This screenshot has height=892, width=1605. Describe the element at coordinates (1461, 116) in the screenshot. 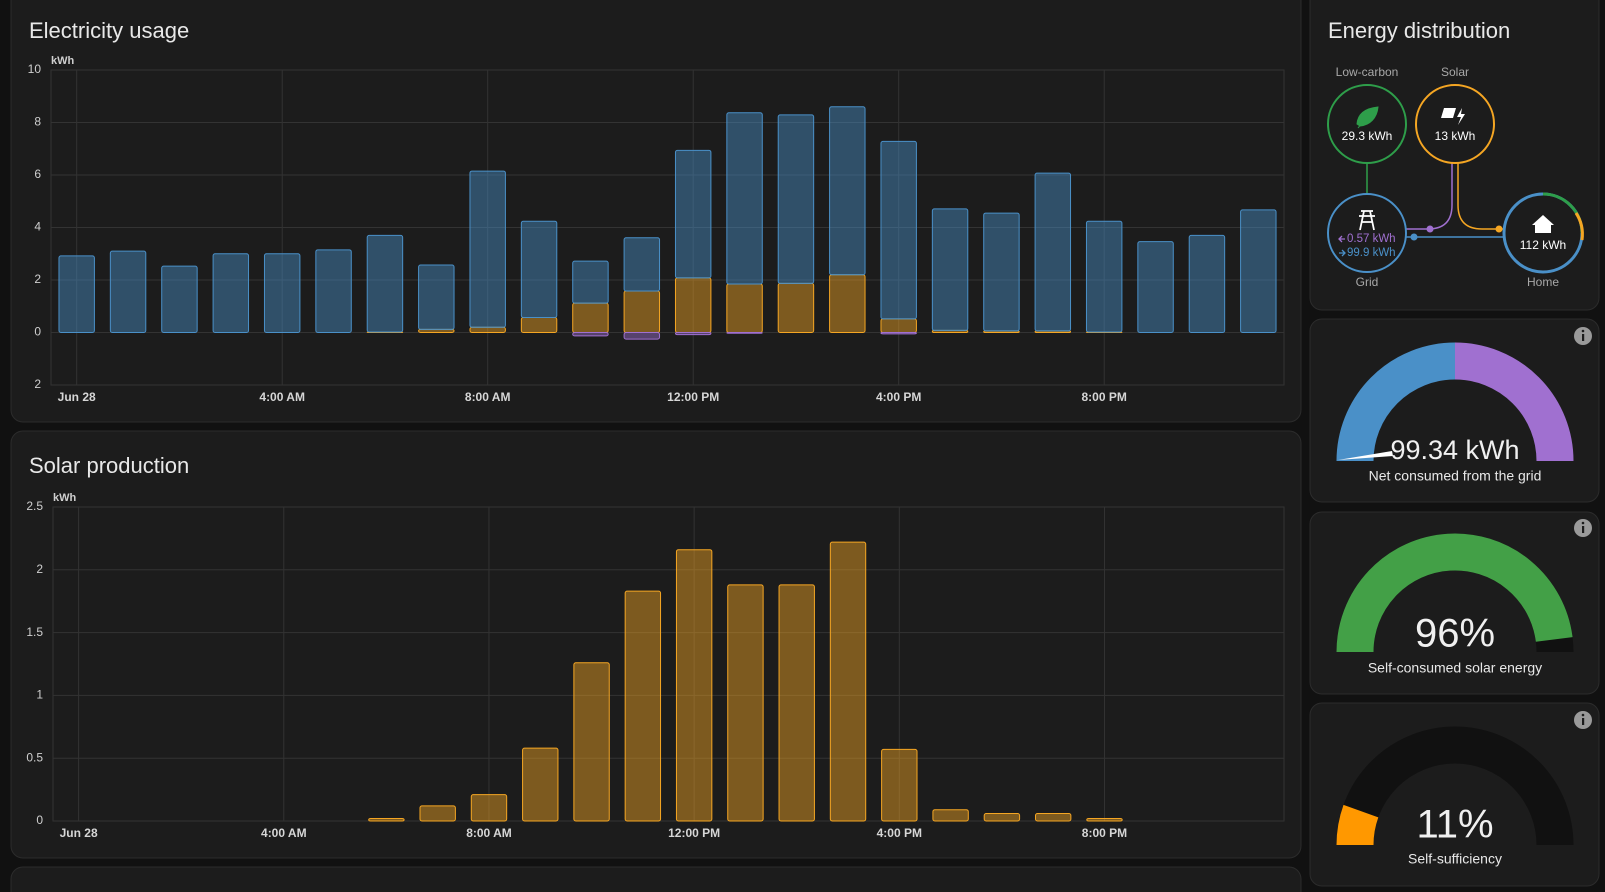

I see `bolt-icon` at that location.